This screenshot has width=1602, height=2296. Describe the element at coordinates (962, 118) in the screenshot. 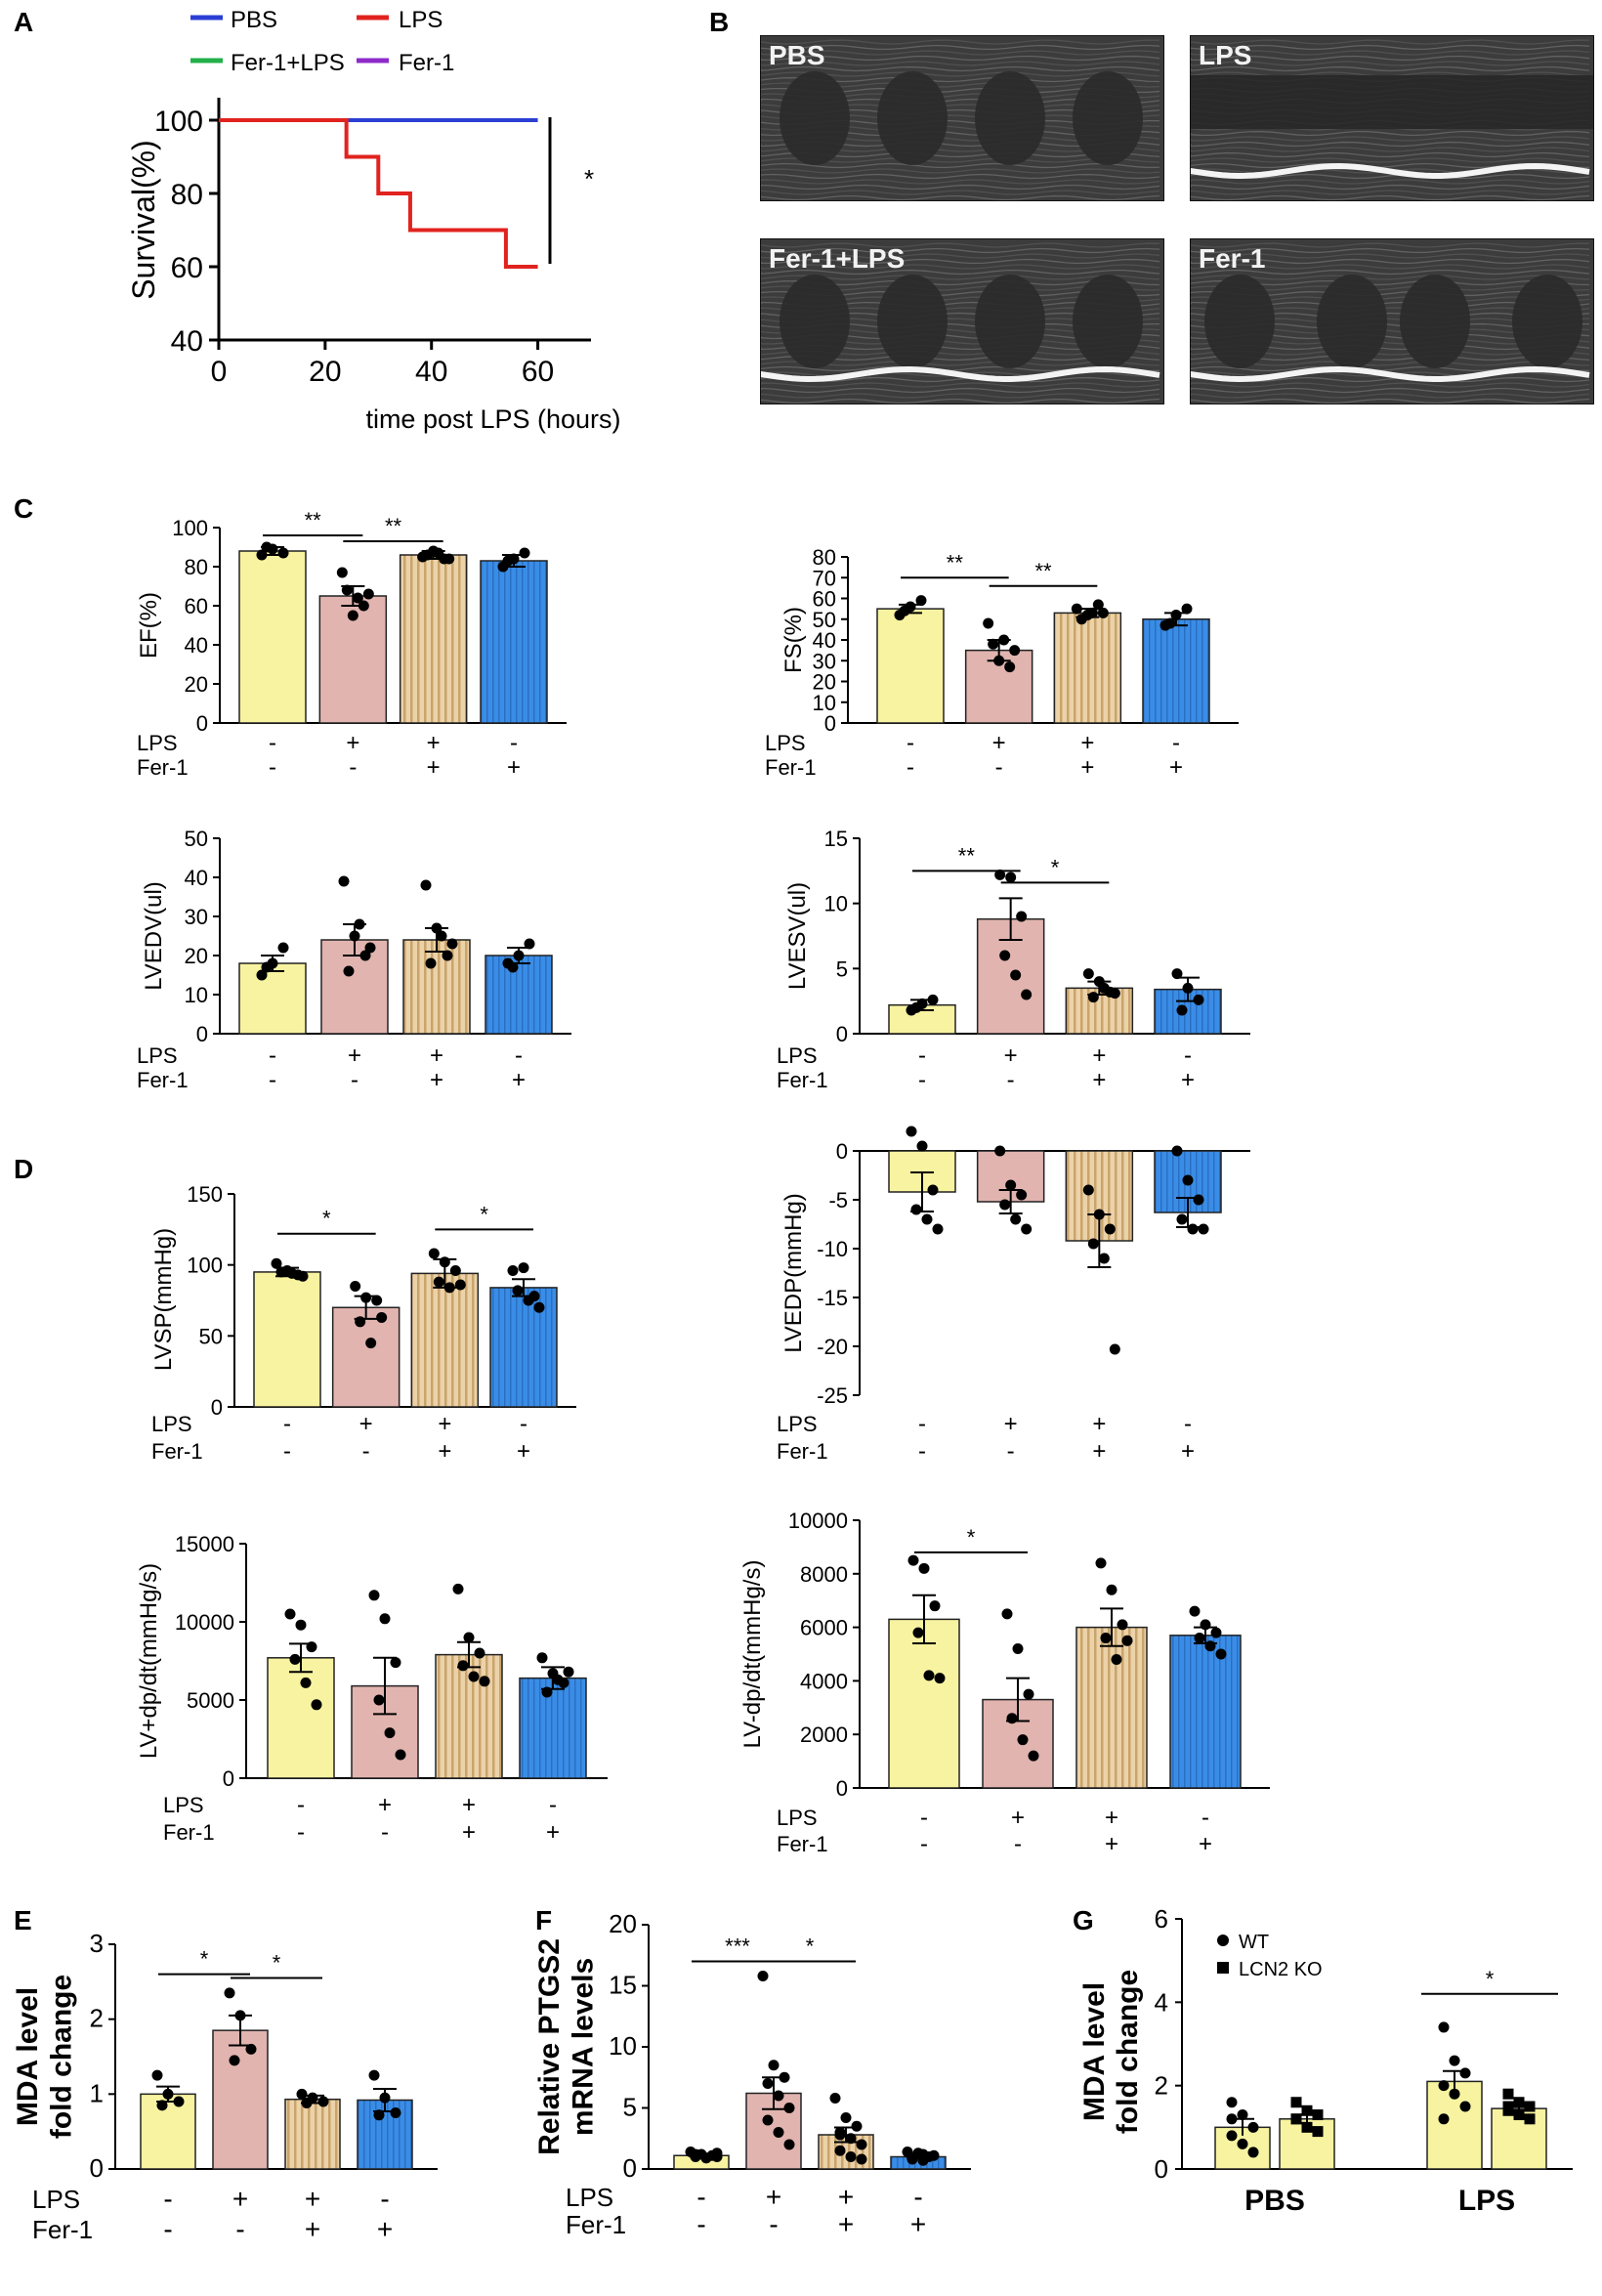

I see `echo-image-pbs: PBS` at that location.